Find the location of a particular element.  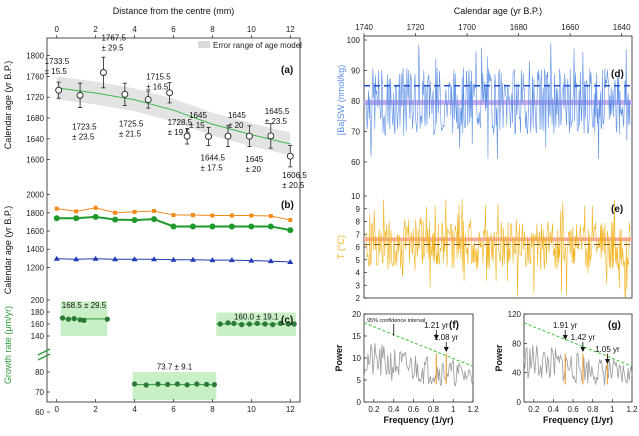

a-point-label-line: 1715.5 is located at coordinates (158, 77).